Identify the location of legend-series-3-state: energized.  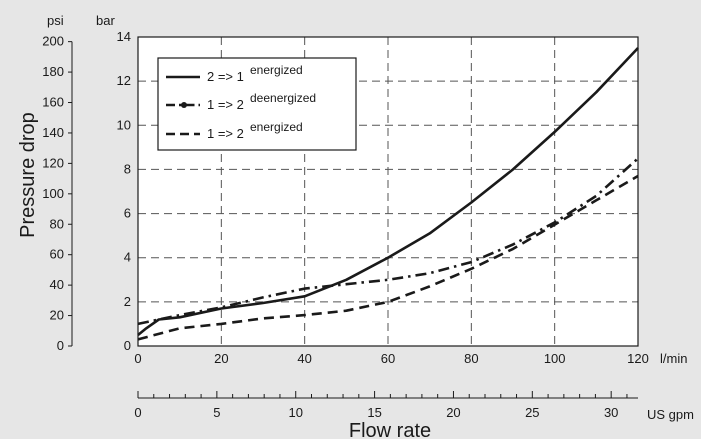
(276, 127).